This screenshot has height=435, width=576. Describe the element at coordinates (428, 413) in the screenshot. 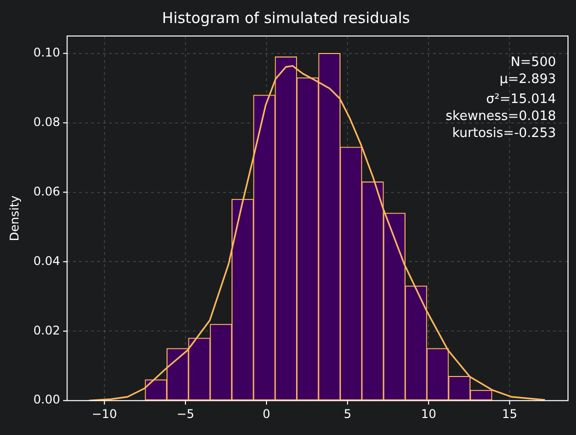

I see `x-tick-label: 10` at that location.